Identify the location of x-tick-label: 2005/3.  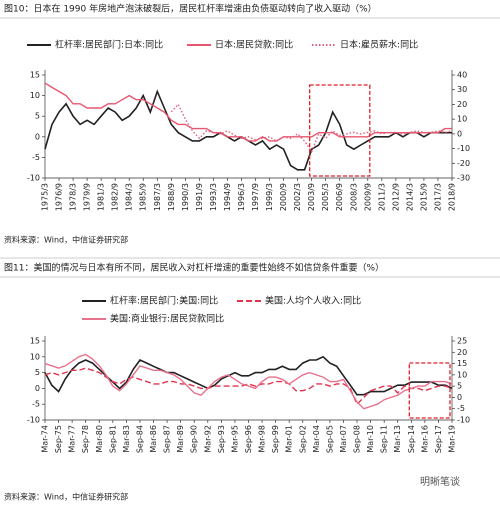
(325, 197).